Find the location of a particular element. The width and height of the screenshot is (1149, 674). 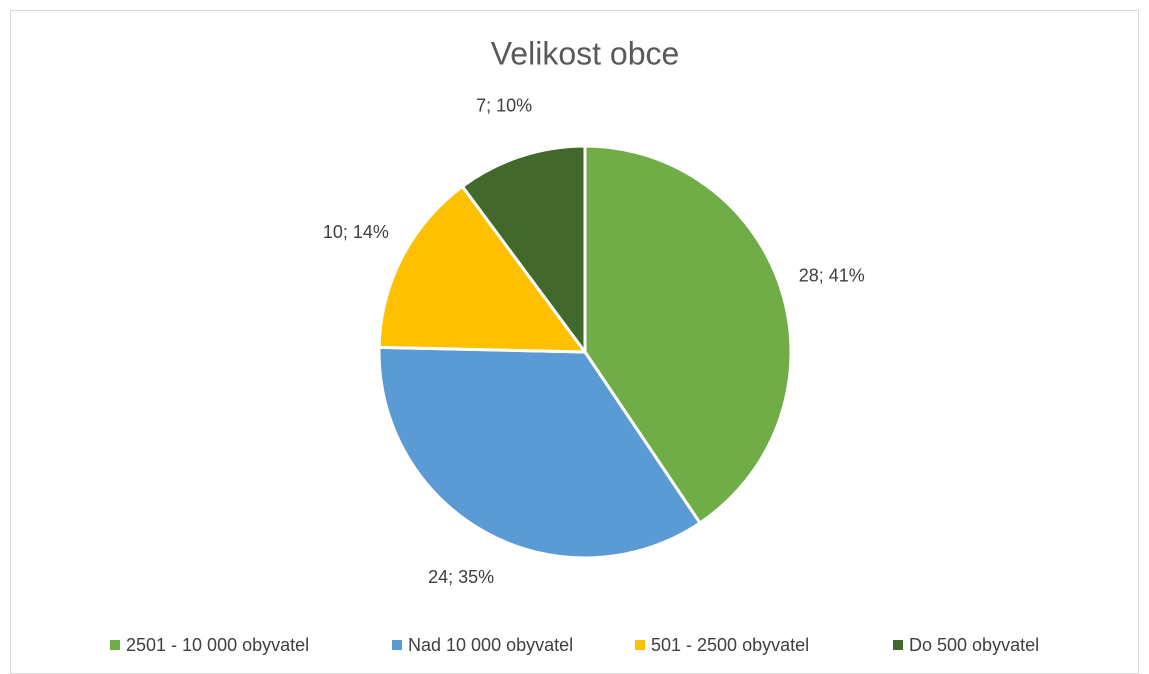

data-label: 28; 41% is located at coordinates (832, 276).